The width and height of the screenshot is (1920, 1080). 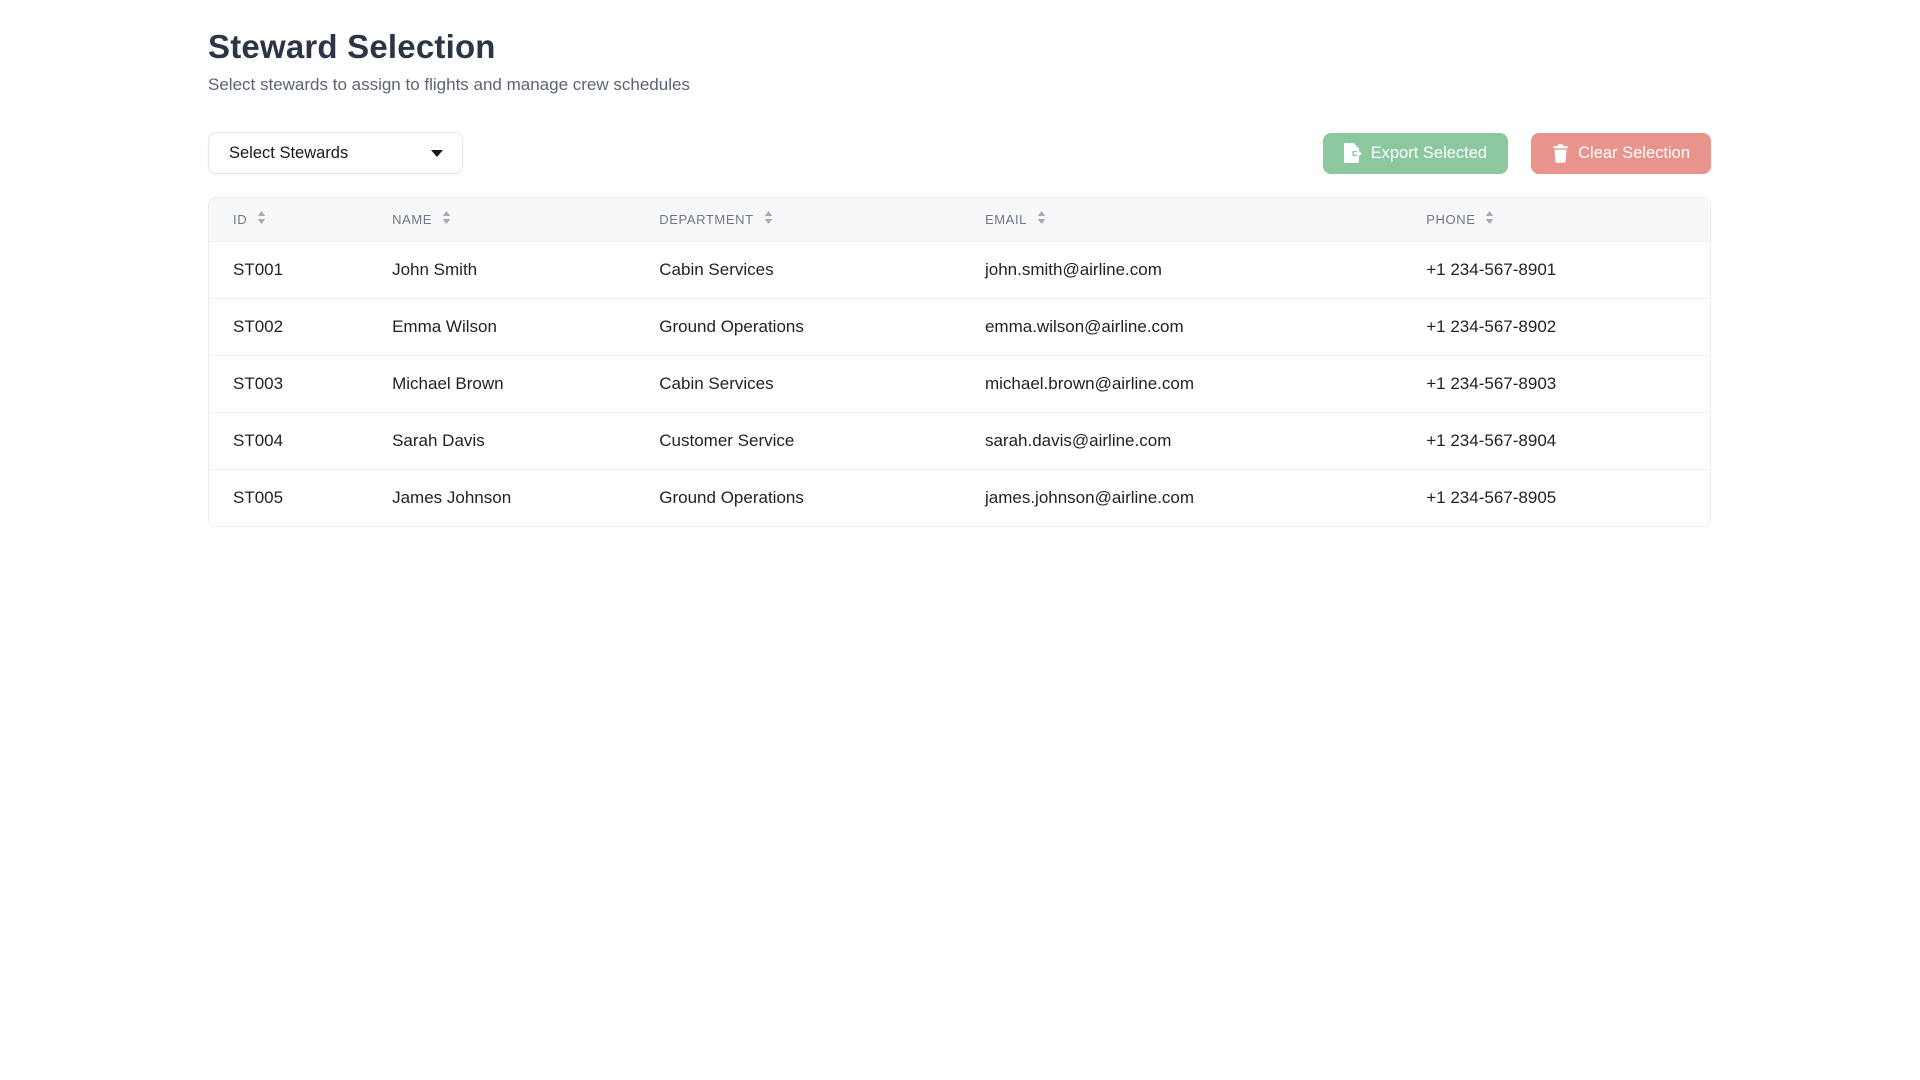 I want to click on column-header-department: DEPARTMENT, so click(x=798, y=219).